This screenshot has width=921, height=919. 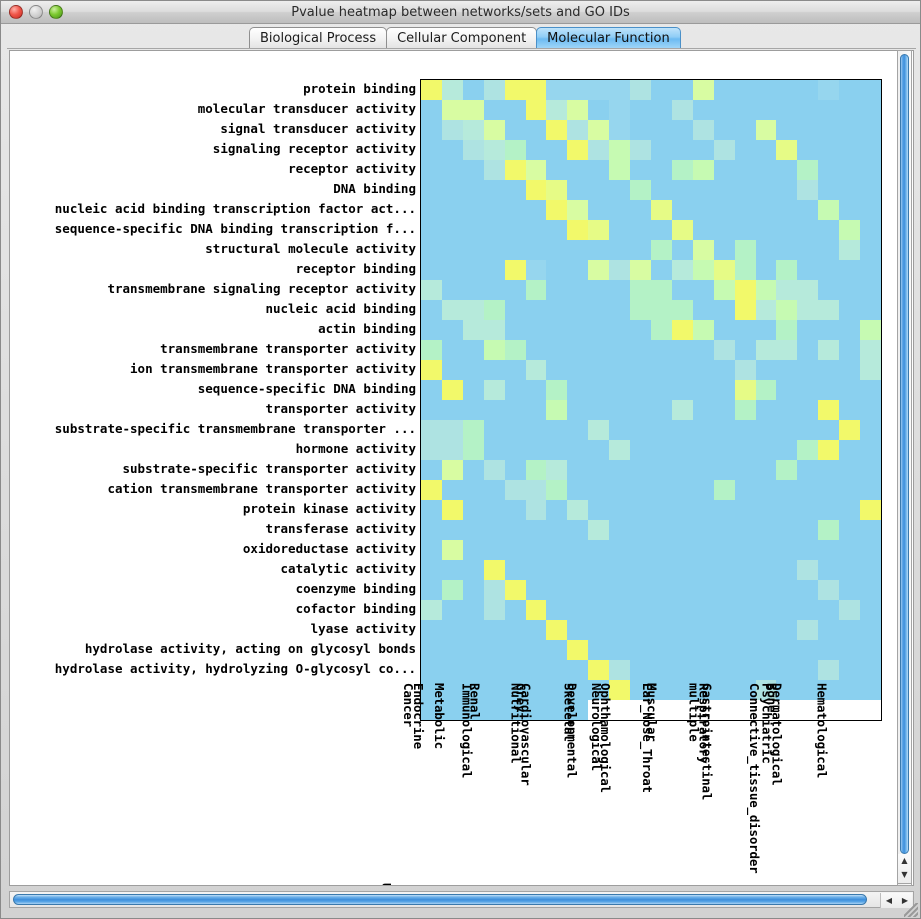 What do you see at coordinates (904, 869) in the screenshot?
I see `vertical-scroll-buttons: ▲ ▼` at bounding box center [904, 869].